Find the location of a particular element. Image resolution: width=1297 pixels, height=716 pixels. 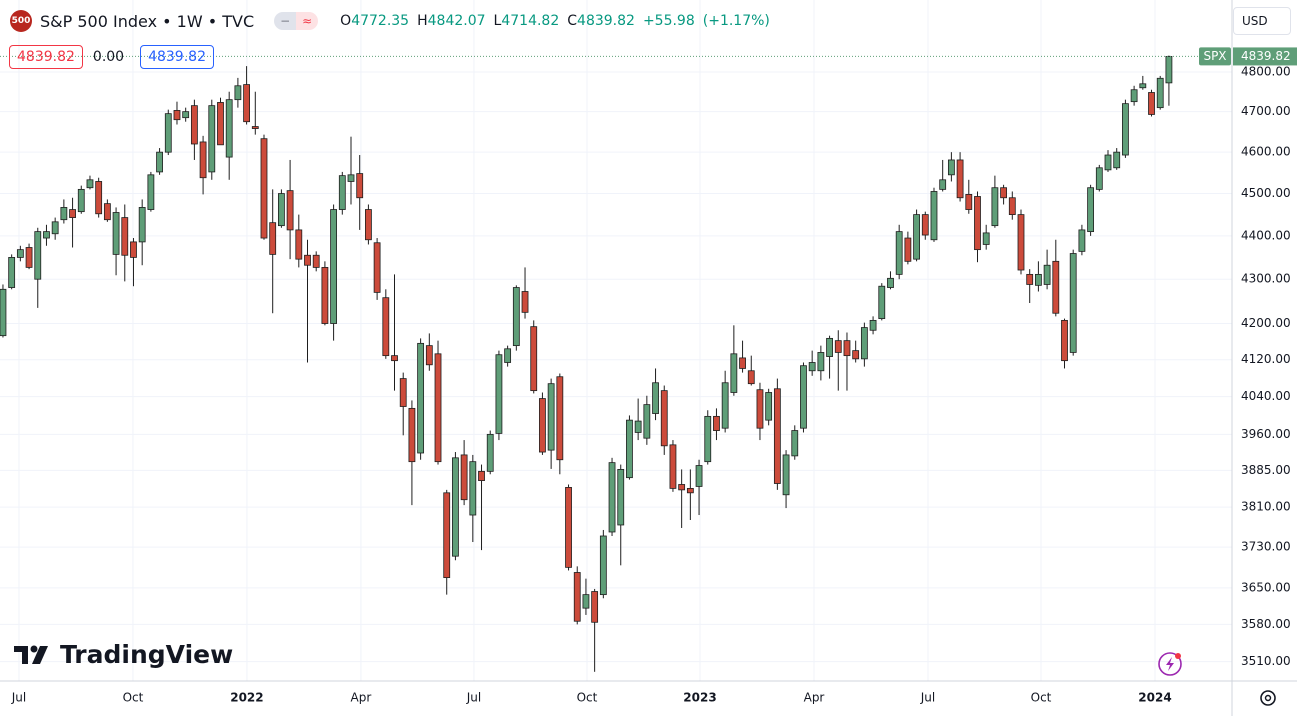

y-tick-label: 4040.00 is located at coordinates (1266, 396).